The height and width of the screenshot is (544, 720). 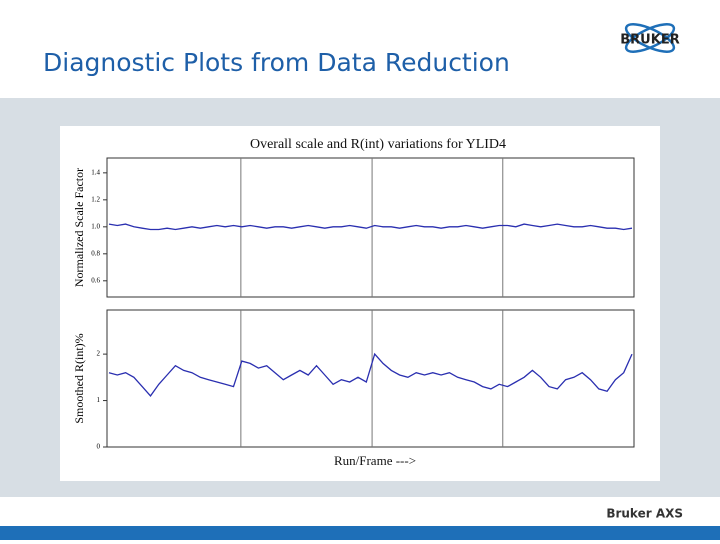 What do you see at coordinates (95, 253) in the screenshot?
I see `y-tick-label: 0.8` at bounding box center [95, 253].